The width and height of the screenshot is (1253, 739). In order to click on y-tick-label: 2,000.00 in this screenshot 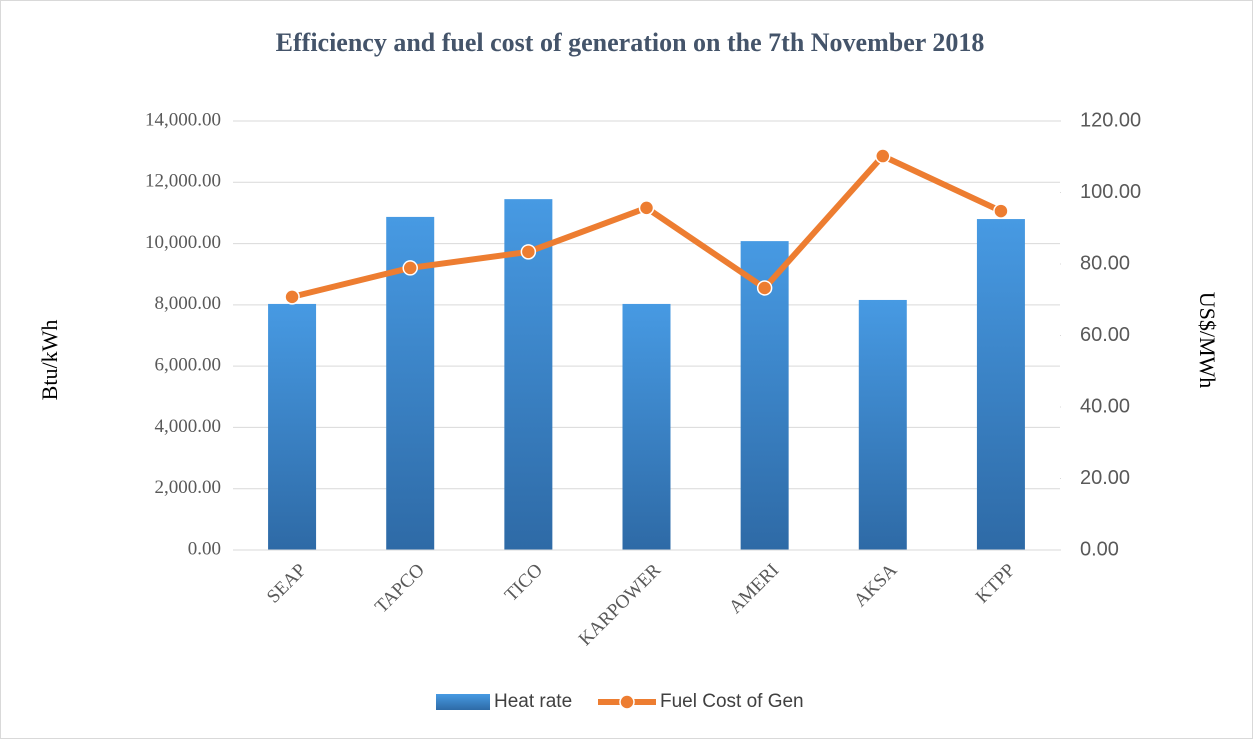, I will do `click(188, 487)`.